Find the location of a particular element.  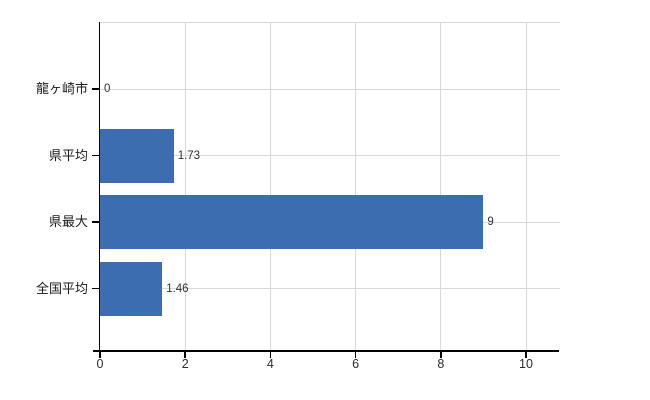

plot-top-border is located at coordinates (330, 22).